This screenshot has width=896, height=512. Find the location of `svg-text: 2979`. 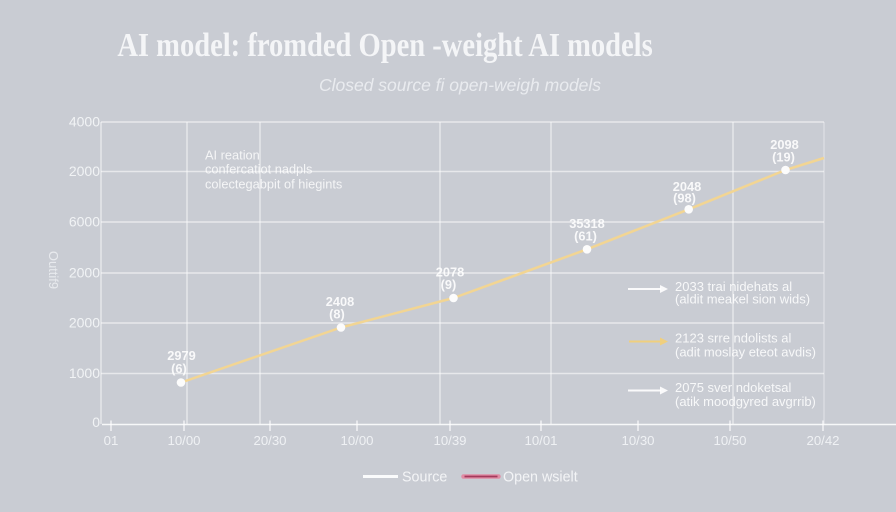

svg-text: 2979 is located at coordinates (181, 355).